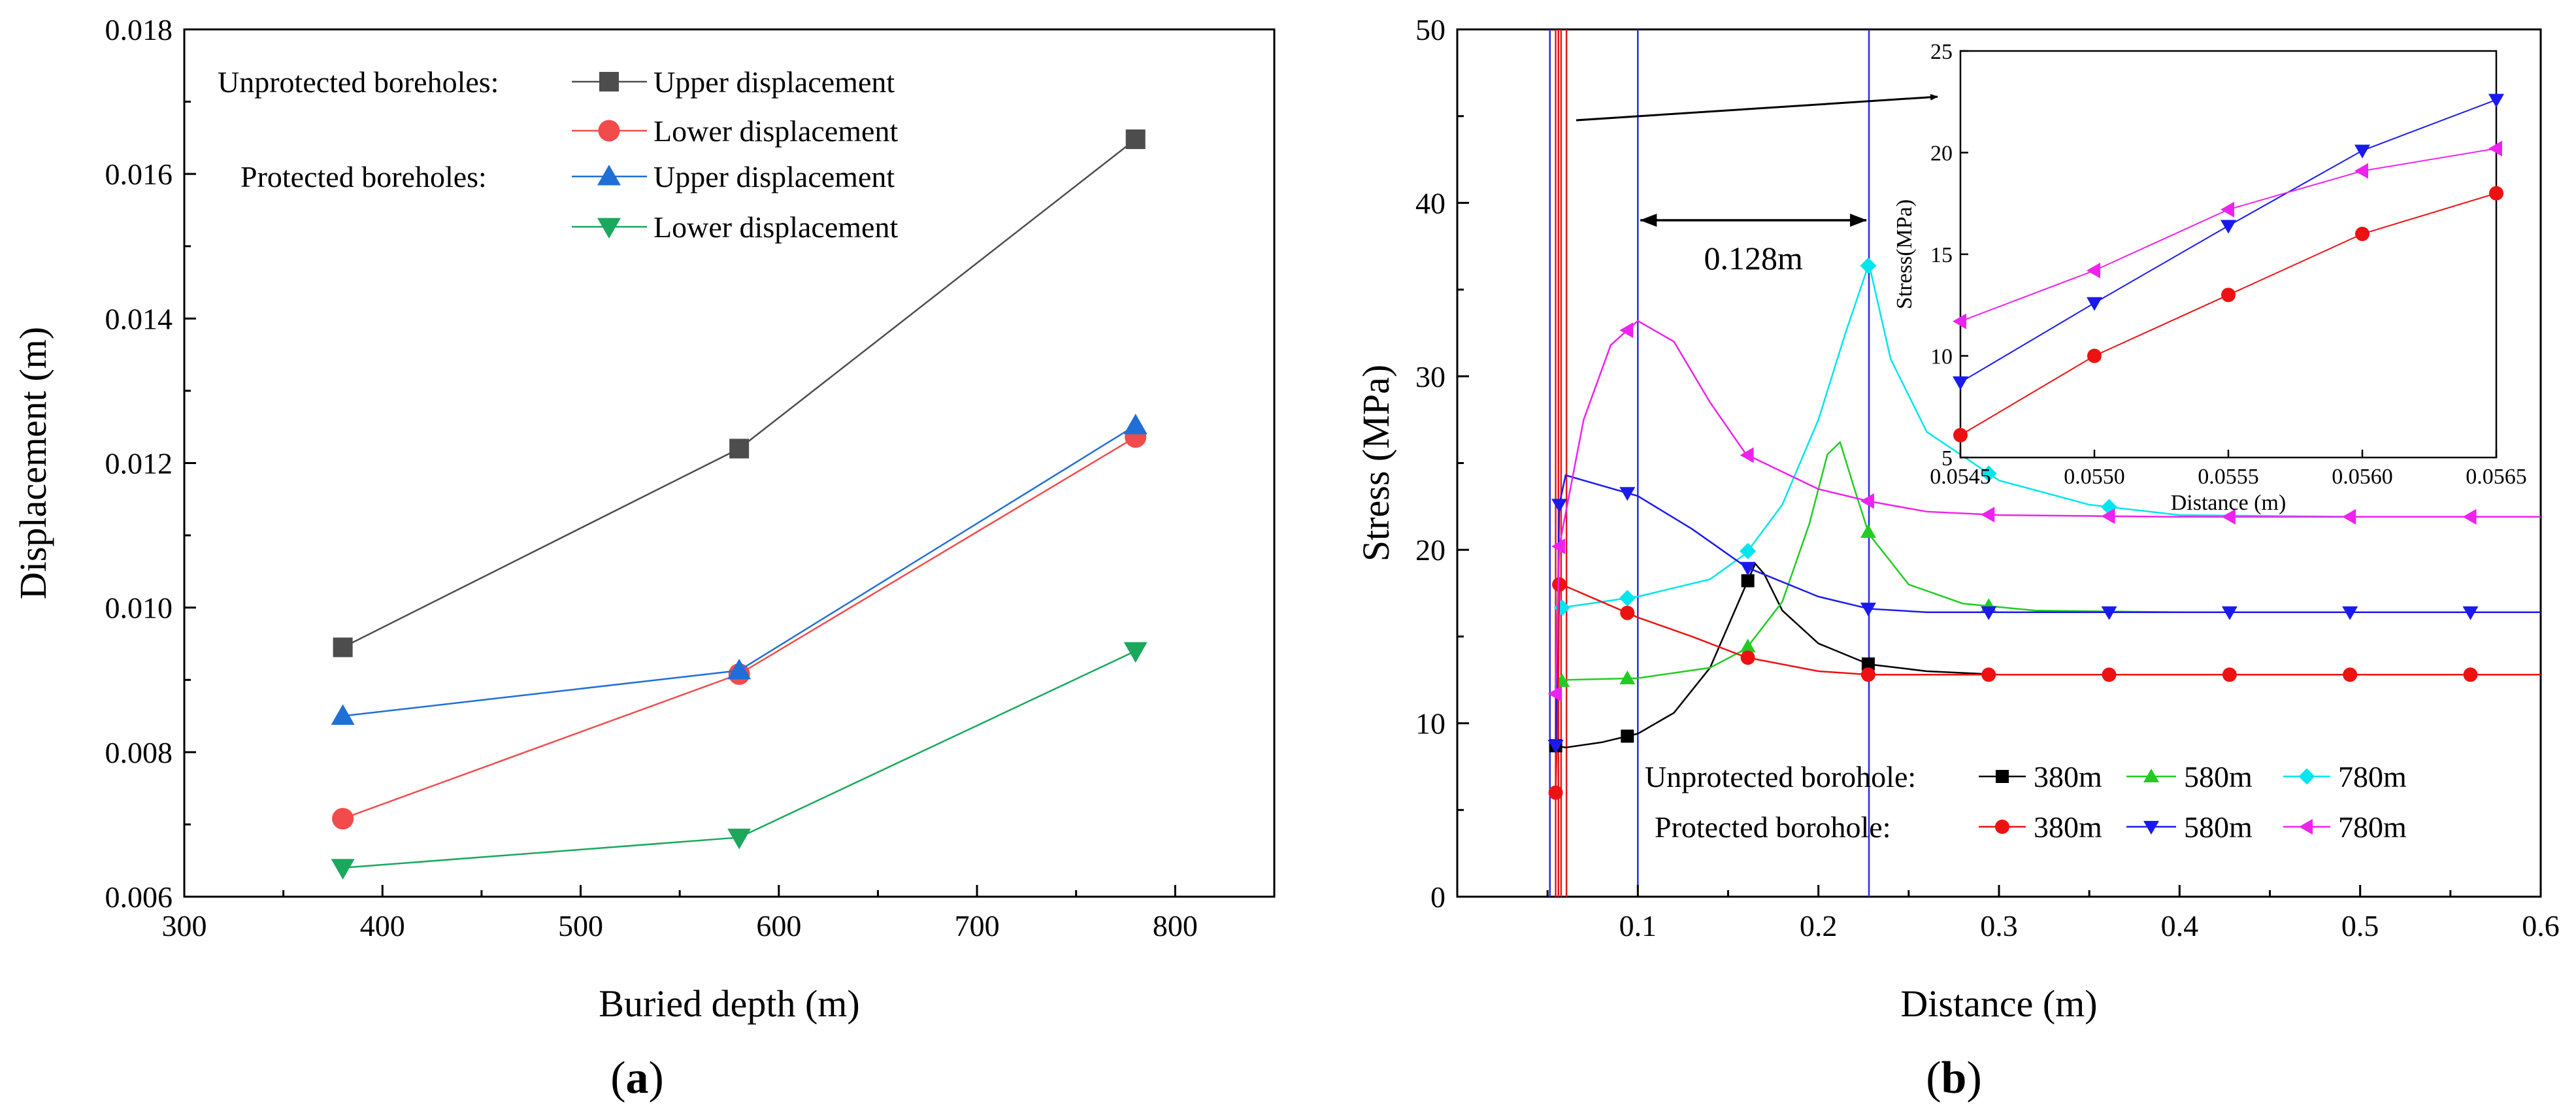 The height and width of the screenshot is (1115, 2576). I want to click on y-tick-label: 50, so click(1430, 29).